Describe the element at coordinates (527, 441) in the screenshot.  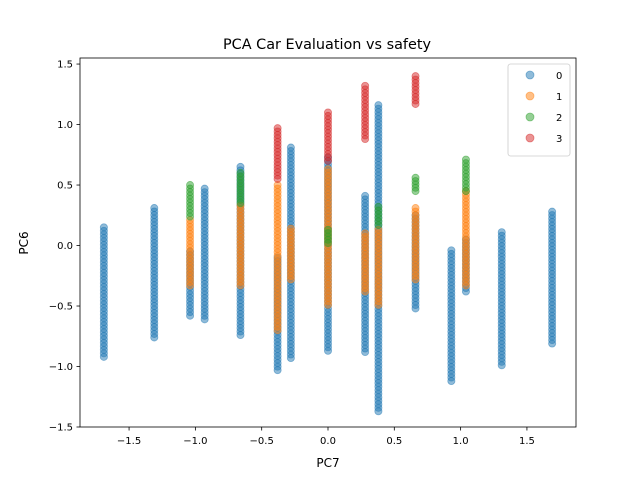
I see `x-tick-label: 1.5` at that location.